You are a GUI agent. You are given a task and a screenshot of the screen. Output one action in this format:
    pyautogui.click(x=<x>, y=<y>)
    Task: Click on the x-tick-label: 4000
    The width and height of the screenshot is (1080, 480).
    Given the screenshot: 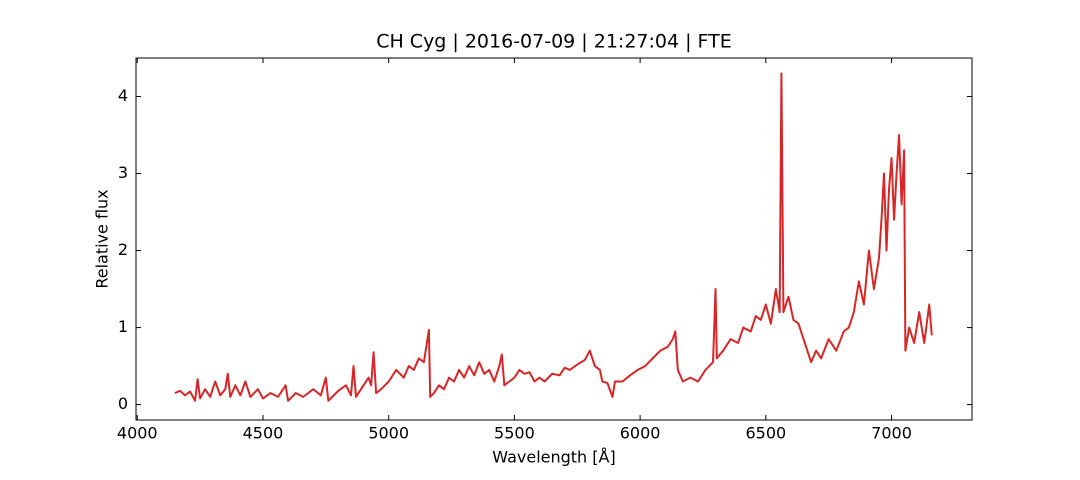 What is the action you would take?
    pyautogui.click(x=137, y=433)
    